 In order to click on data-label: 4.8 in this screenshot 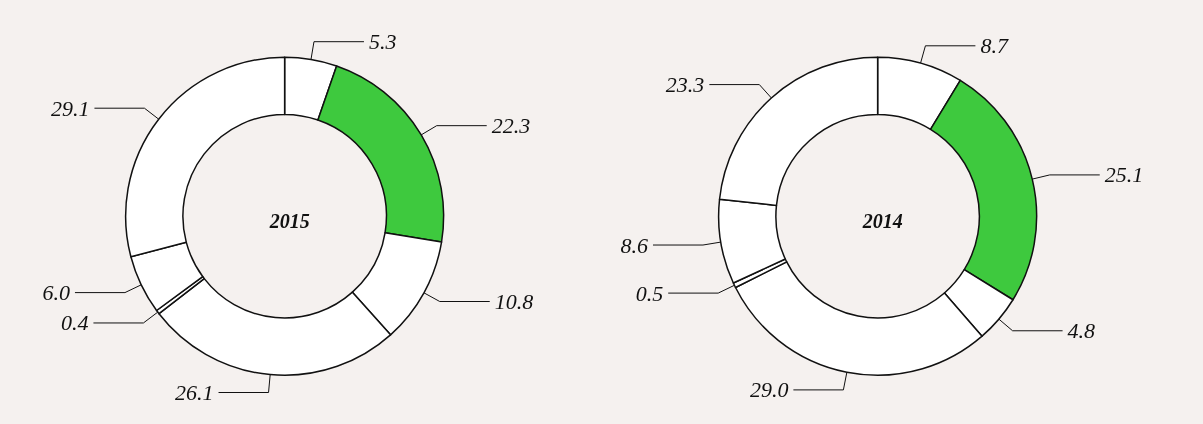, I will do `click(1081, 331)`.